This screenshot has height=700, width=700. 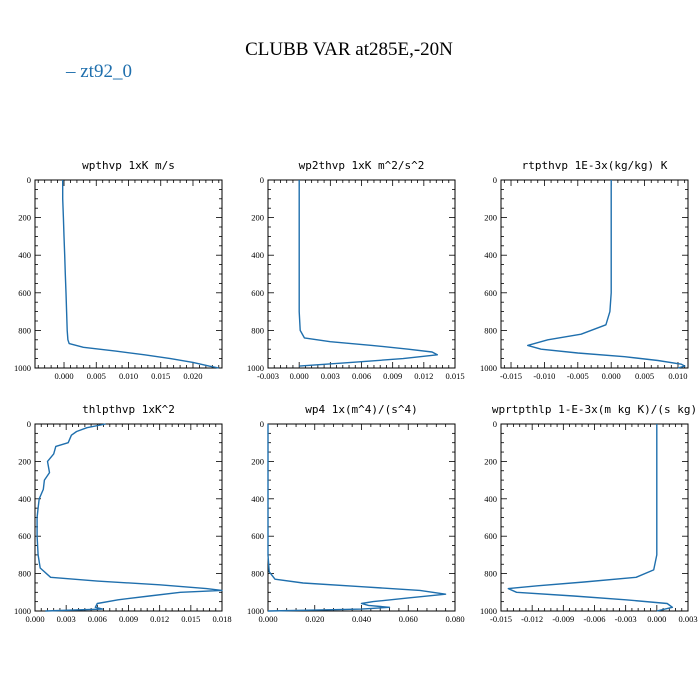 What do you see at coordinates (544, 376) in the screenshot?
I see `x-tick-label: -0.010` at bounding box center [544, 376].